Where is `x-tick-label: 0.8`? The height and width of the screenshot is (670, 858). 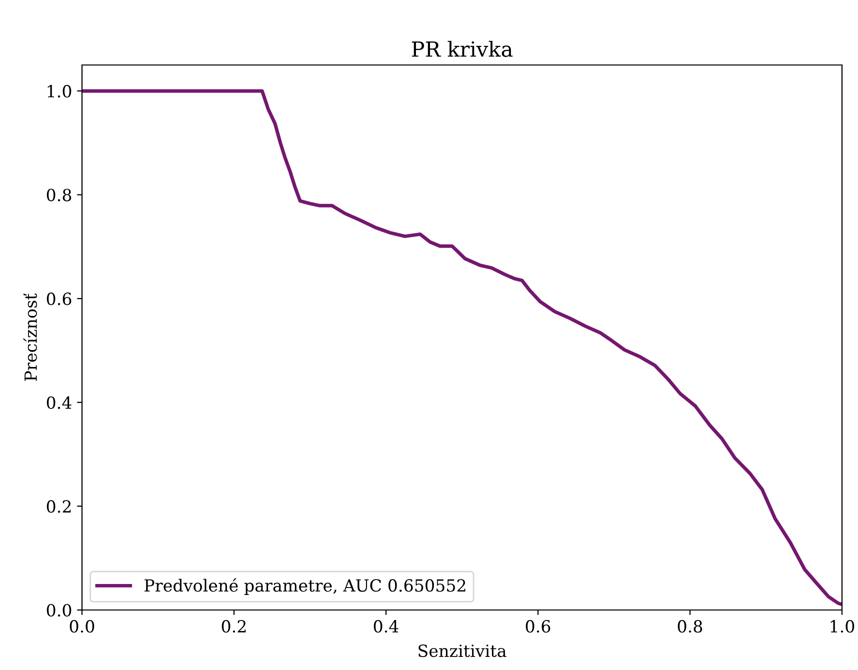 x-tick-label: 0.8 is located at coordinates (690, 626).